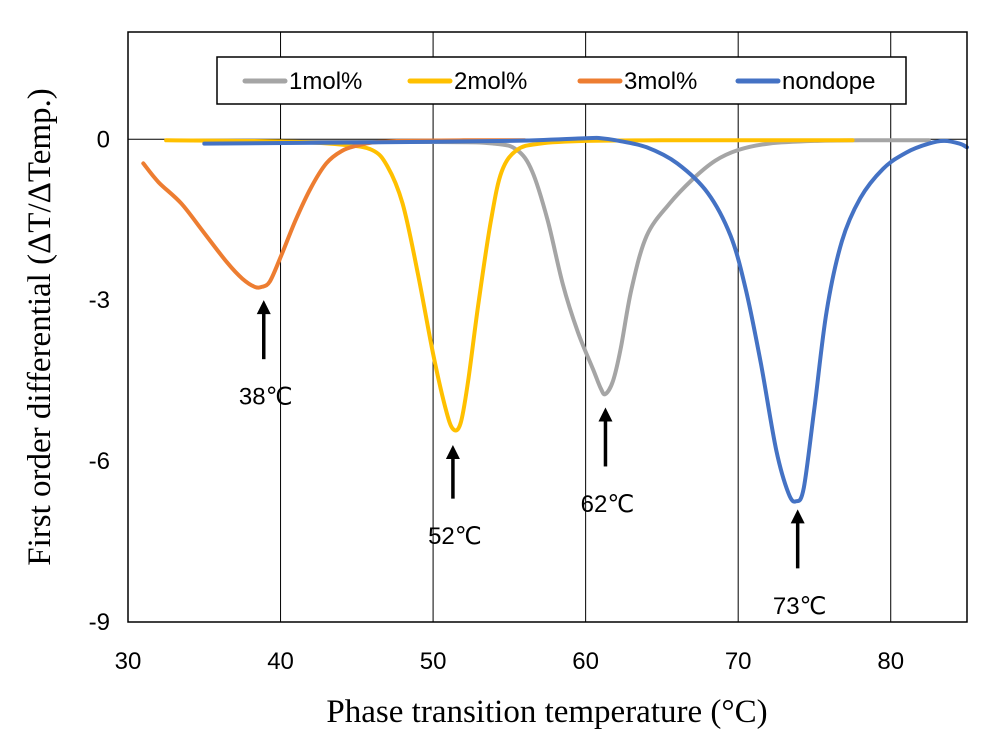 The image size is (1000, 732). Describe the element at coordinates (490, 81) in the screenshot. I see `legend-label: 2mol%` at that location.